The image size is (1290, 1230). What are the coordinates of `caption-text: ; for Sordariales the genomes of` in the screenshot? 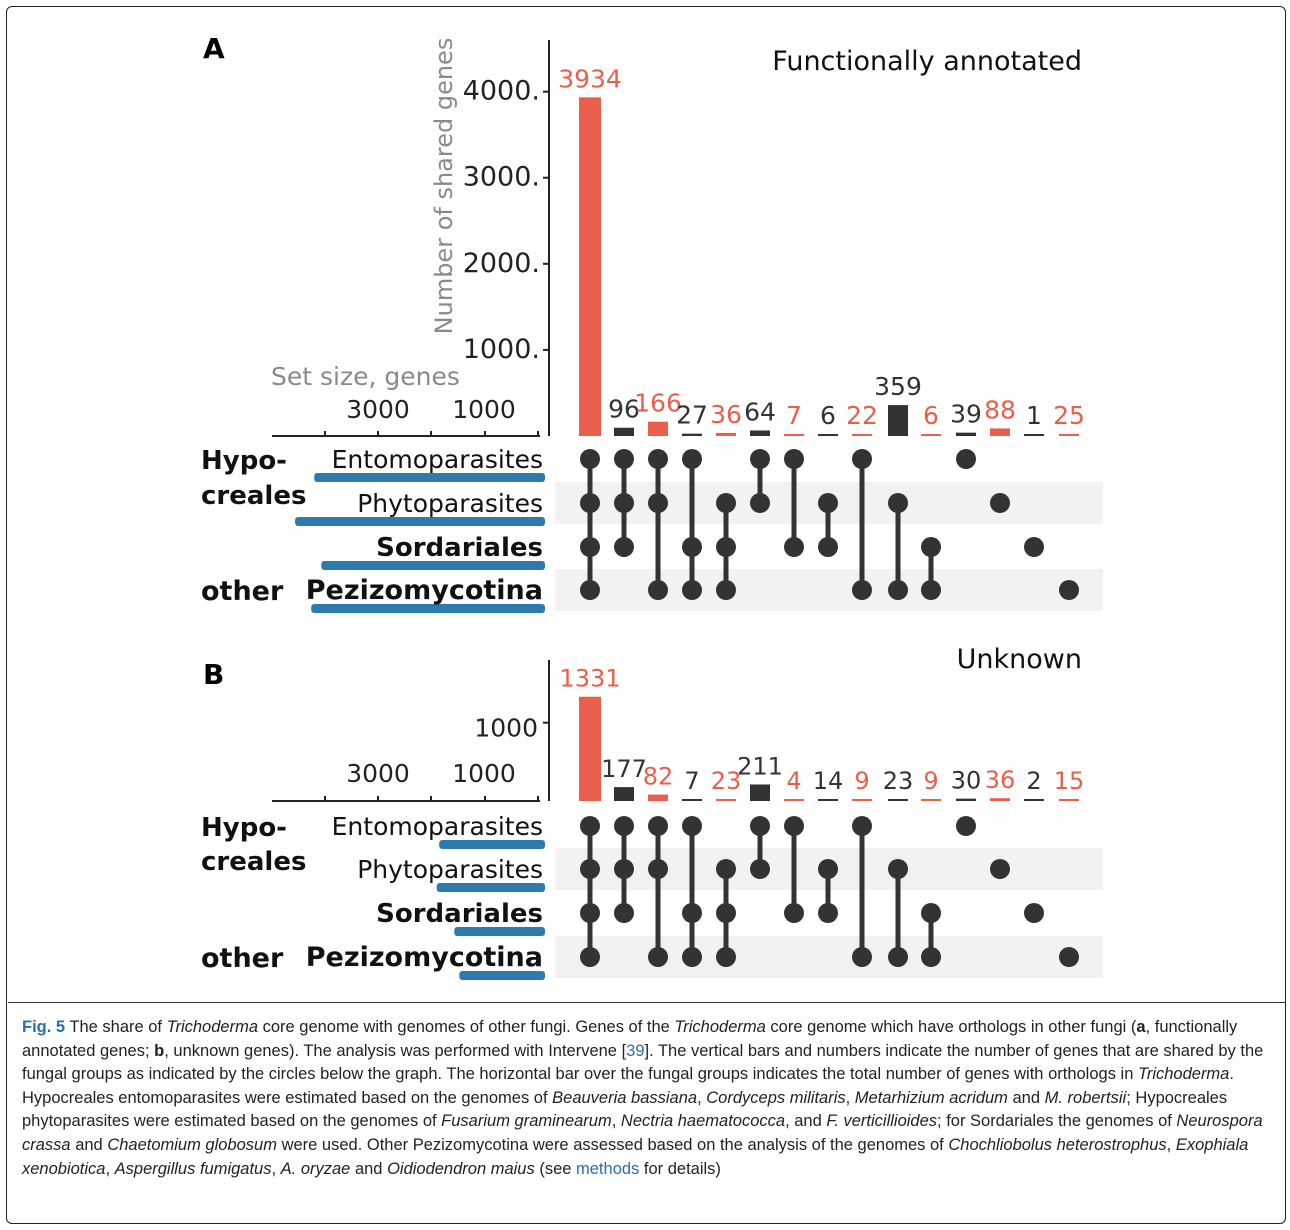 It's located at (1057, 1121).